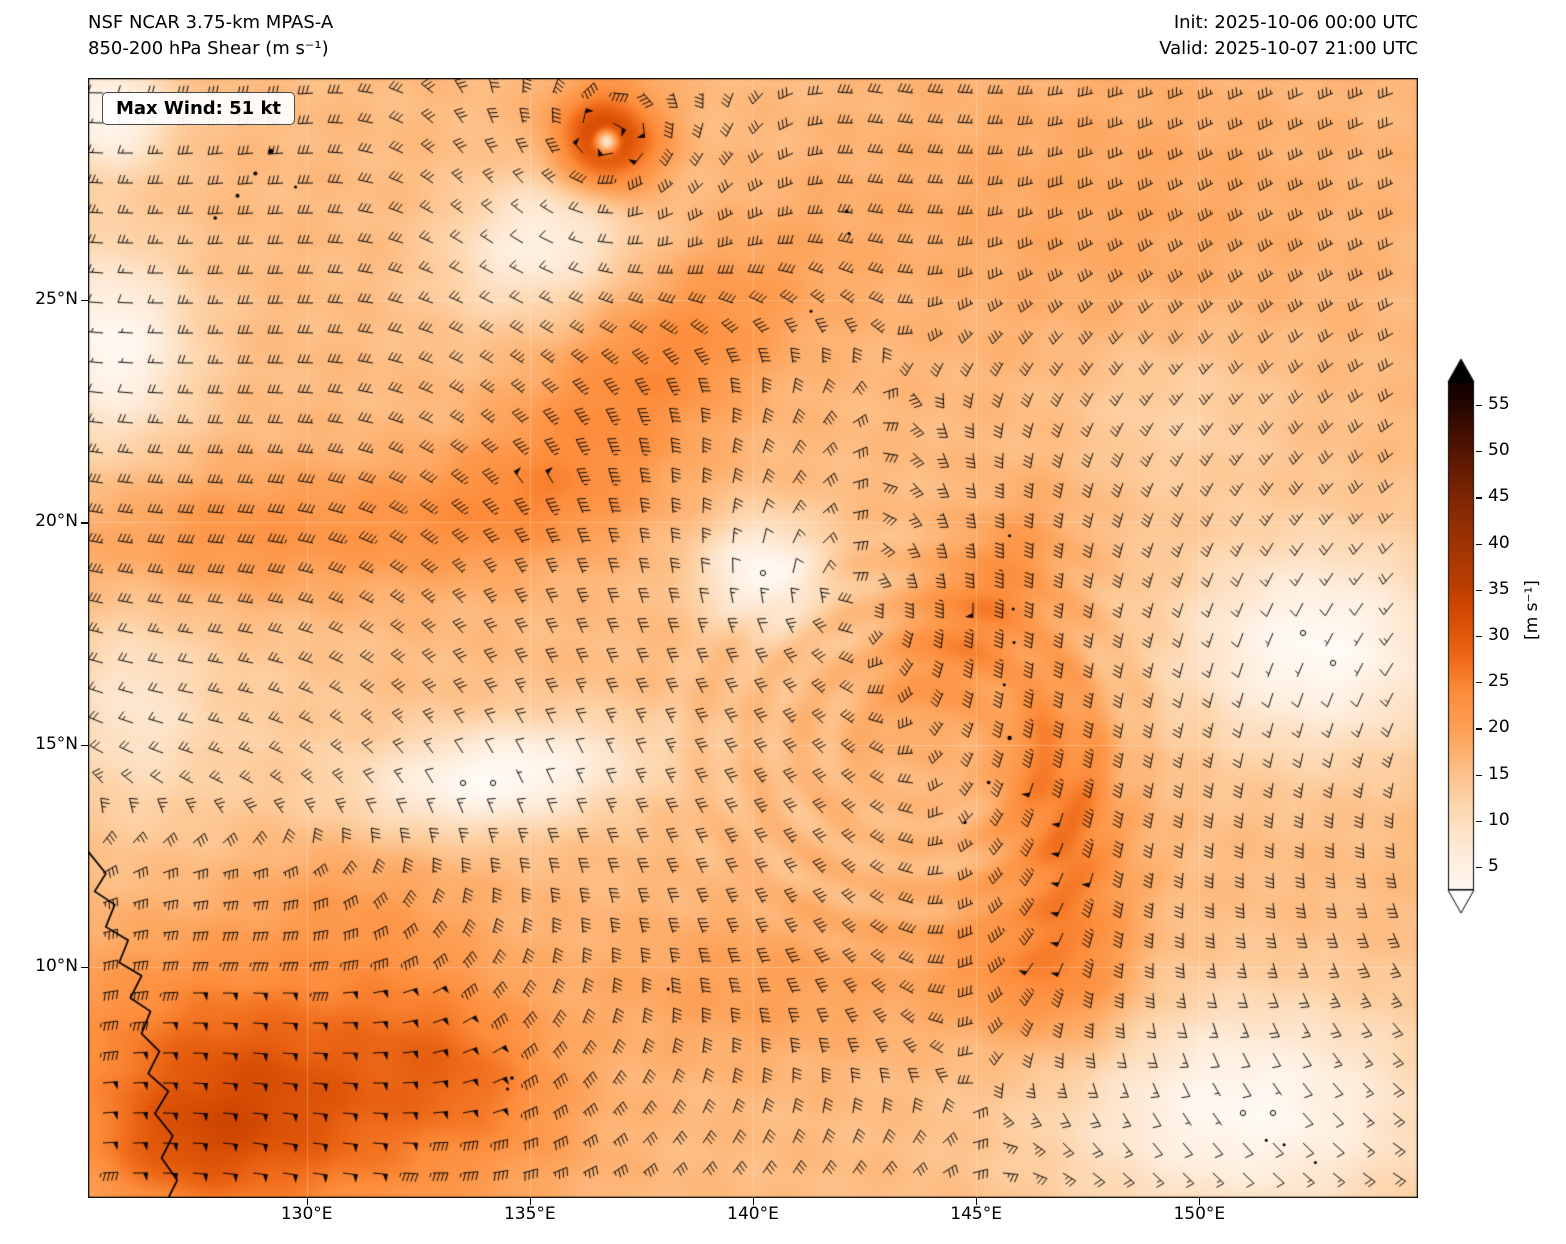  I want to click on x-tick-label: 135°E, so click(529, 1214).